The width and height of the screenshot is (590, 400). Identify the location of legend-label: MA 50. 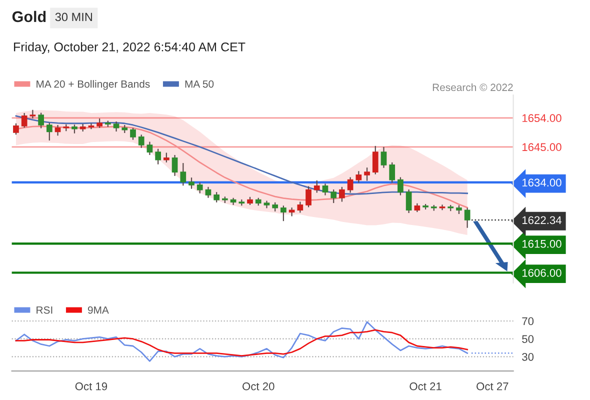
(199, 84).